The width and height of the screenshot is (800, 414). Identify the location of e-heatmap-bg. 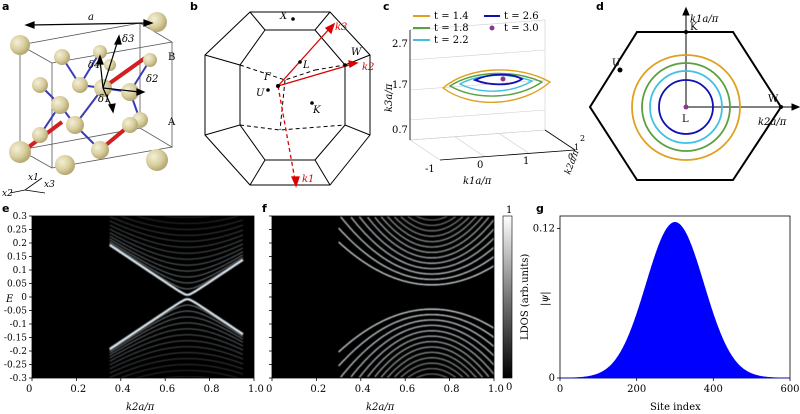
(143, 297).